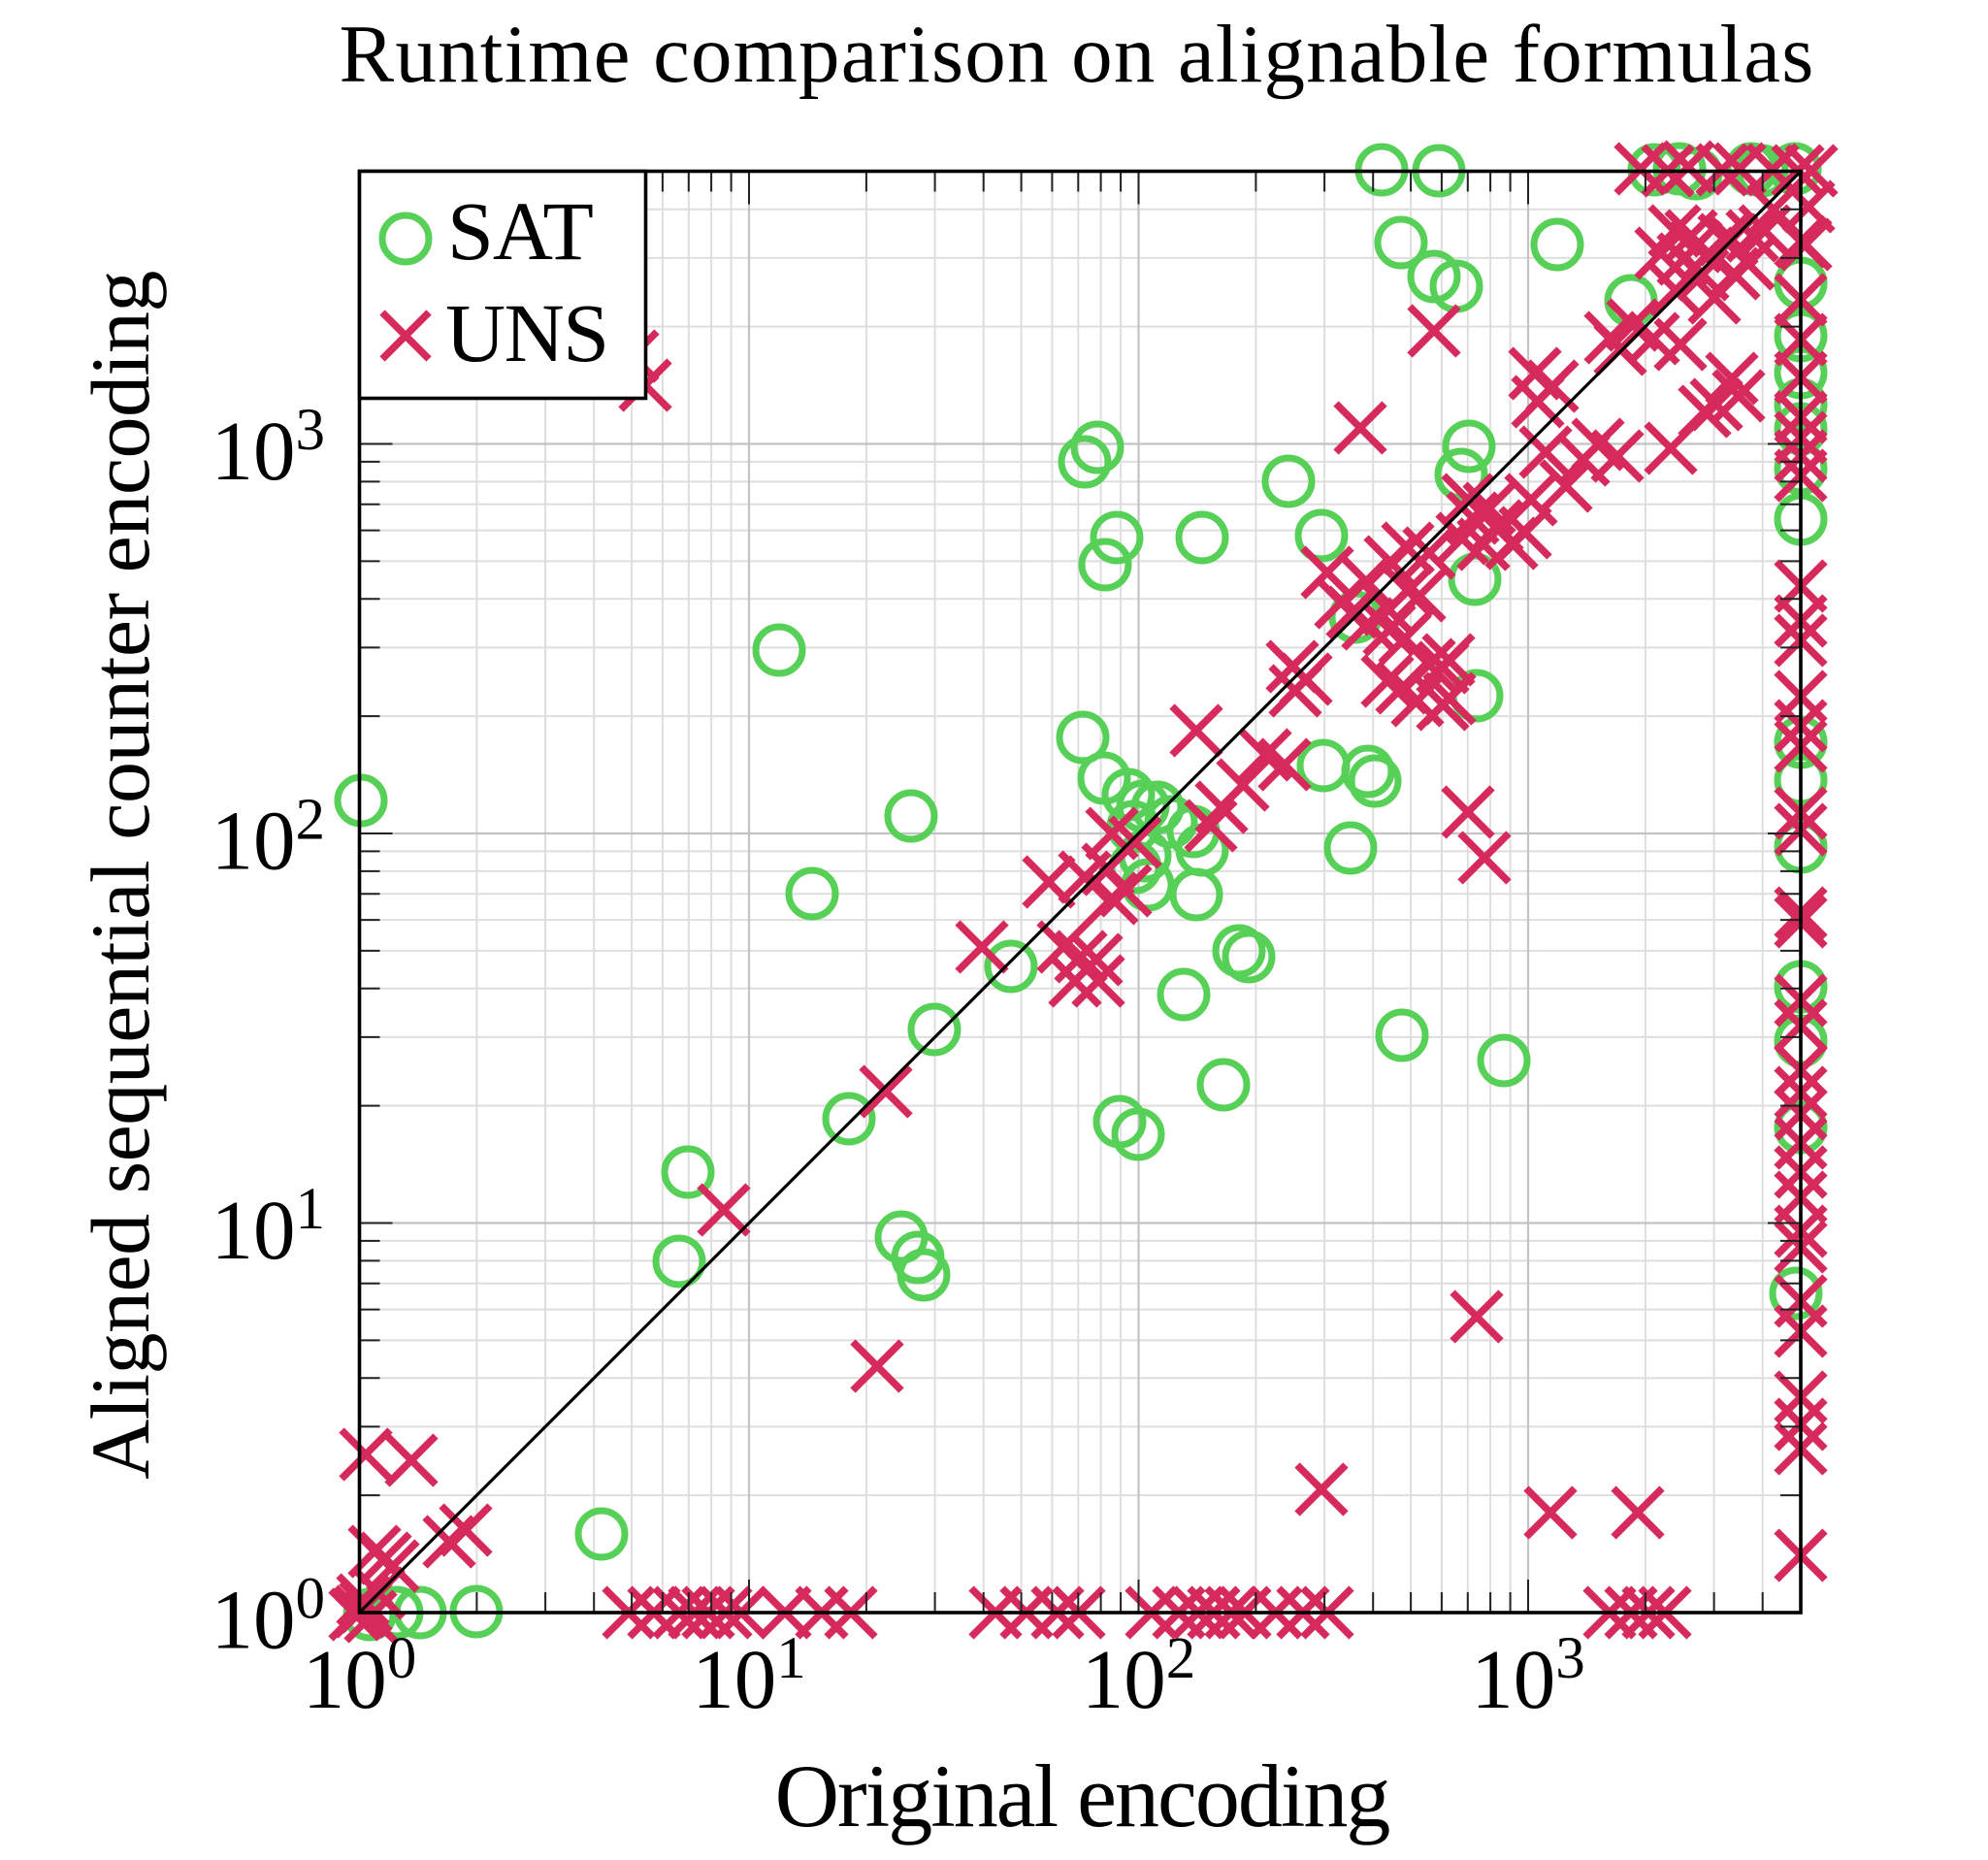 The width and height of the screenshot is (1988, 1860). Describe the element at coordinates (1076, 55) in the screenshot. I see `svg-text:Runtime comparison on alignabl: Runtime comparison on alignable formulas` at that location.